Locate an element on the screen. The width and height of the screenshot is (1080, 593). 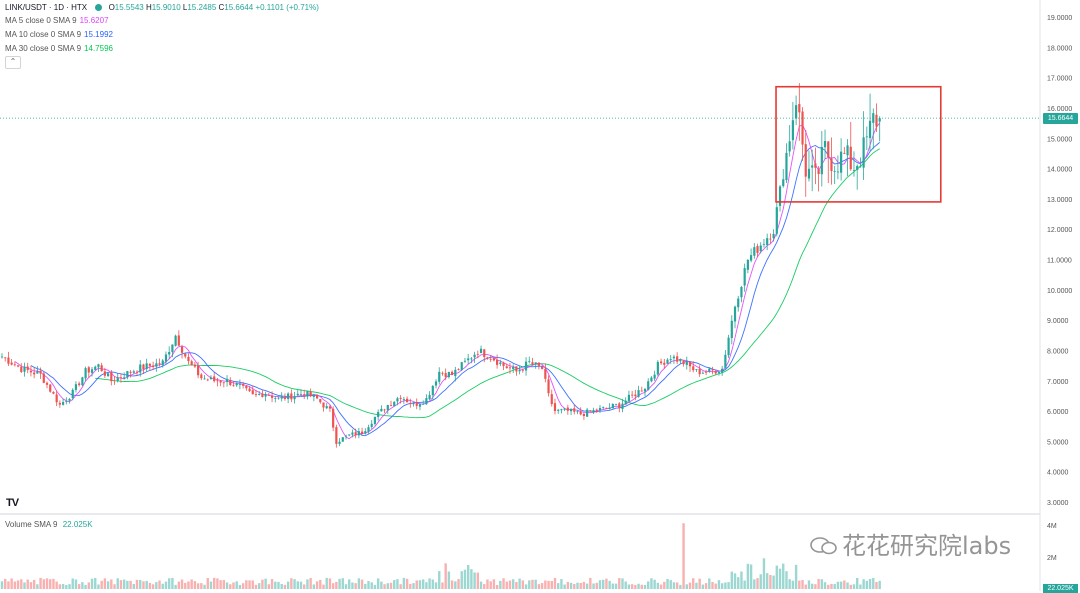
ma10-legend: MA 10 close 0 SMA 9 15.1992 is located at coordinates (59, 34).